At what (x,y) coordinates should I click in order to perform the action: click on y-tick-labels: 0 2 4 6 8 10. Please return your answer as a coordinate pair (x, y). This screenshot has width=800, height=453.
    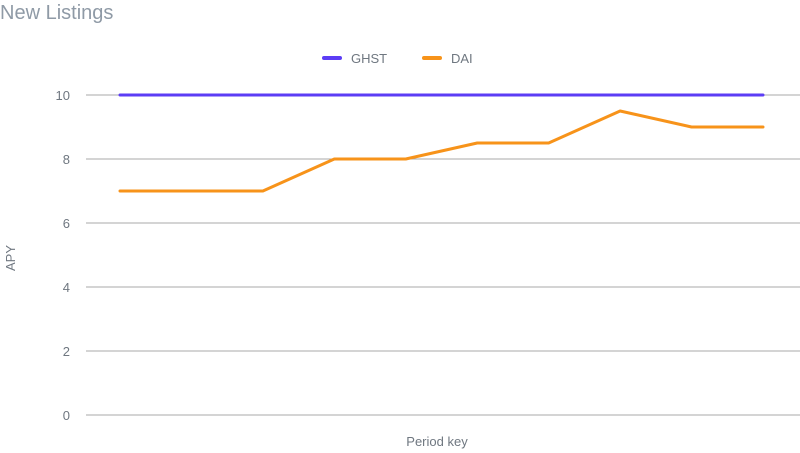
    Looking at the image, I should click on (63, 255).